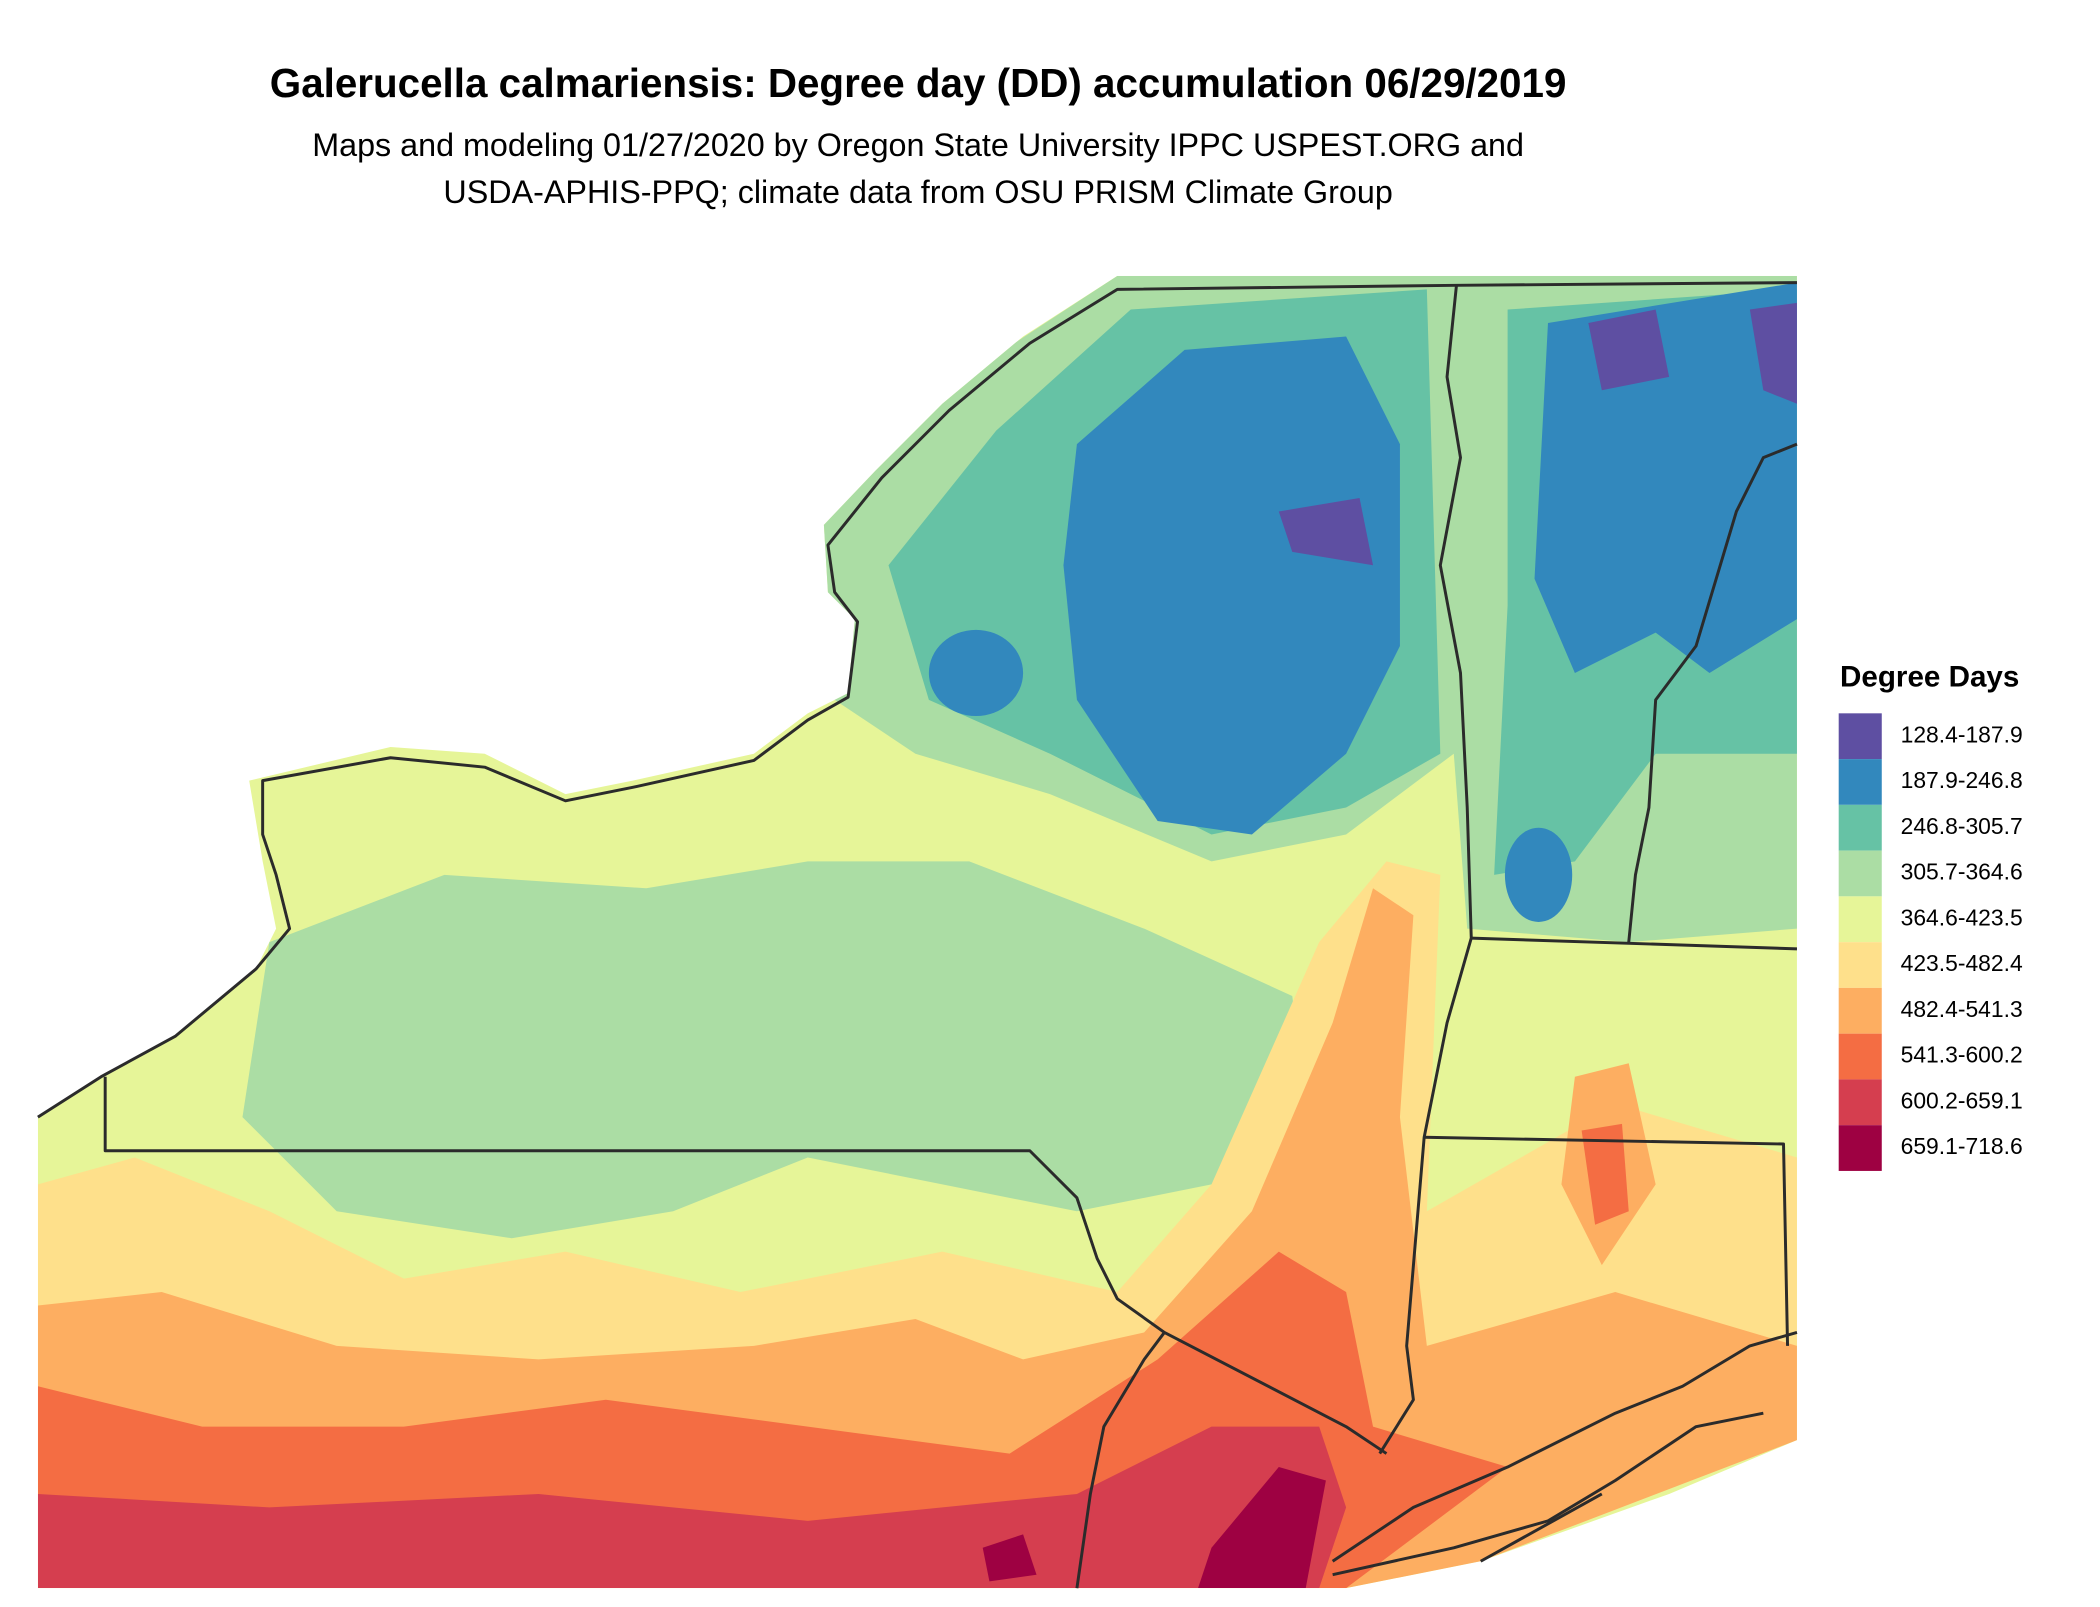 Image resolution: width=2100 pixels, height=1607 pixels. I want to click on legend-label: 423.5-482.4, so click(1962, 963).